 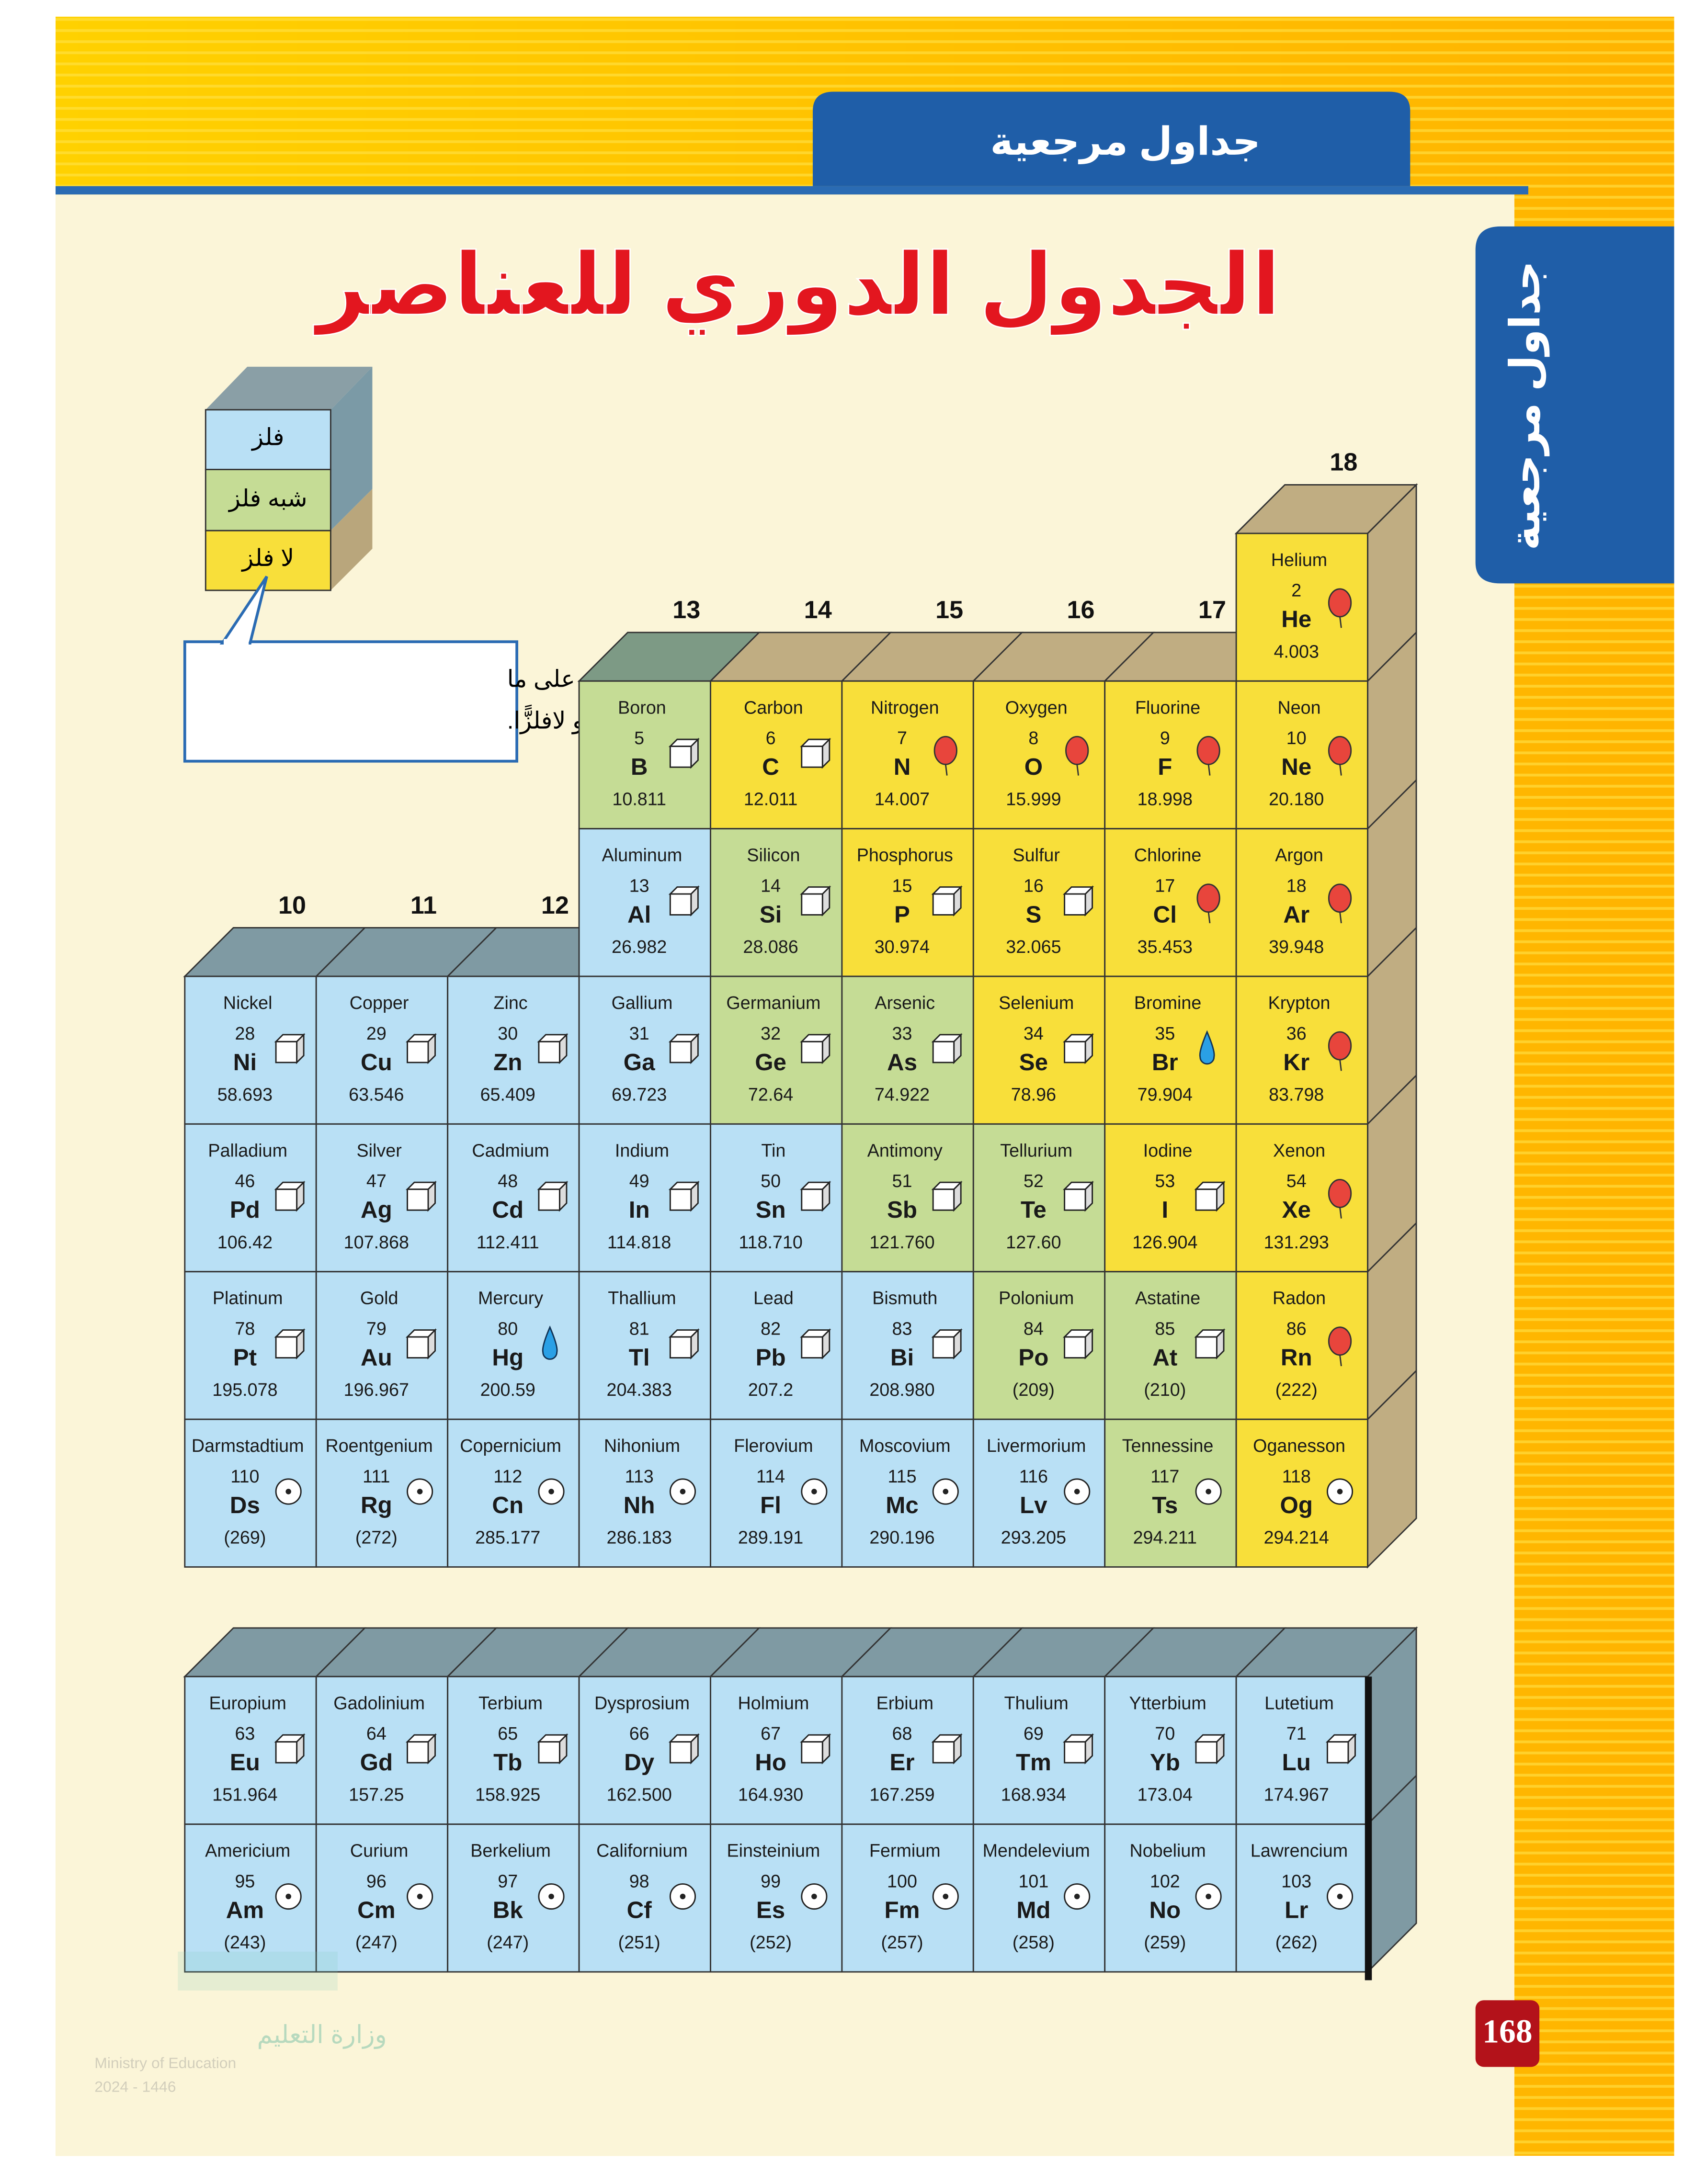 I want to click on atomic-number: 36, so click(x=1297, y=1033).